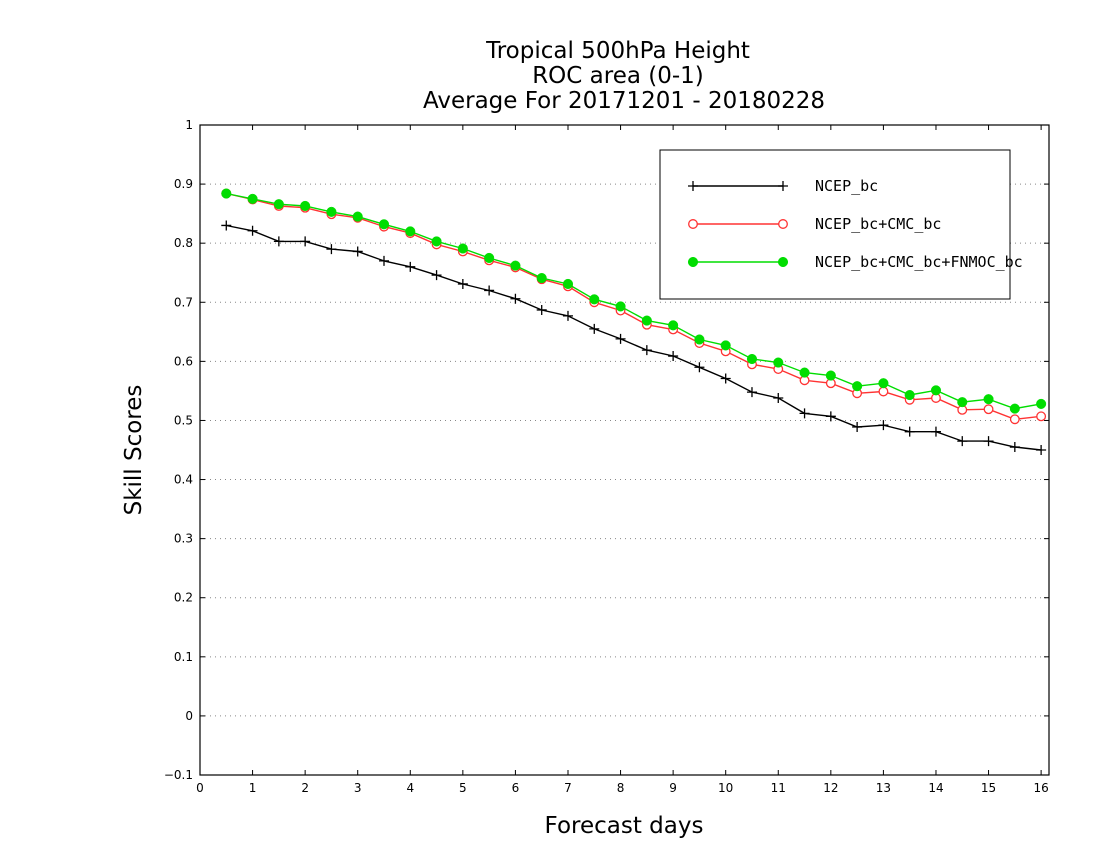  What do you see at coordinates (305, 788) in the screenshot?
I see `x-tick-label: 2` at bounding box center [305, 788].